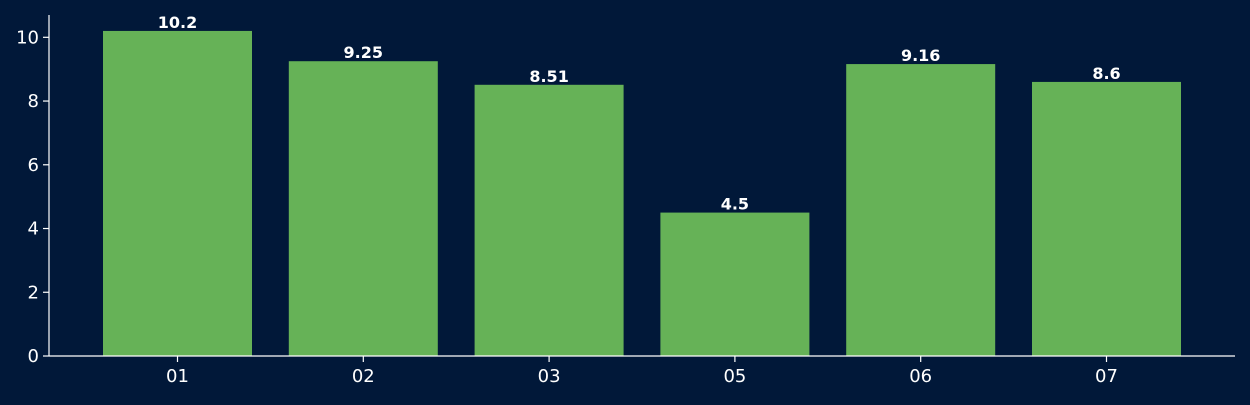  I want to click on x-tick-label-02: 02, so click(363, 376).